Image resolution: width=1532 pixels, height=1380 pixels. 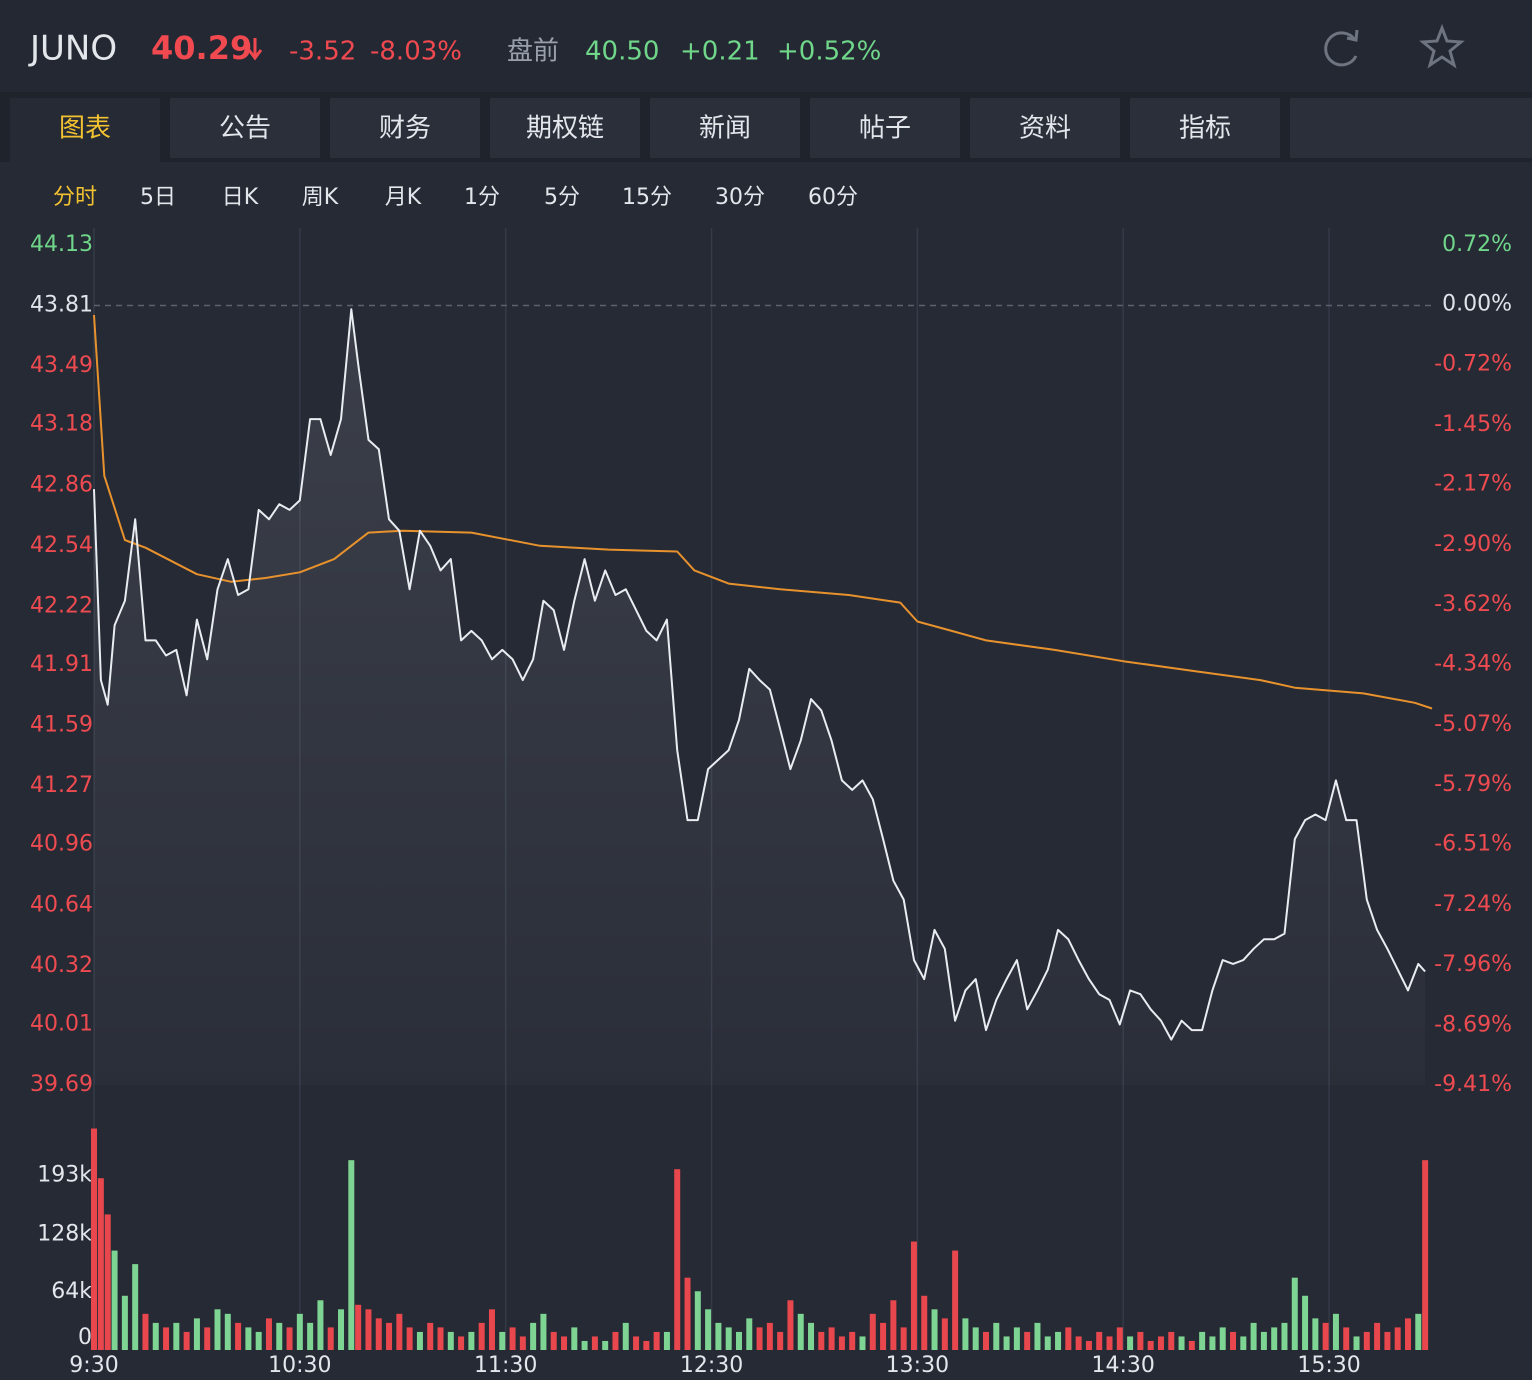 I want to click on volume-tick-label: 193k, so click(x=64, y=1175).